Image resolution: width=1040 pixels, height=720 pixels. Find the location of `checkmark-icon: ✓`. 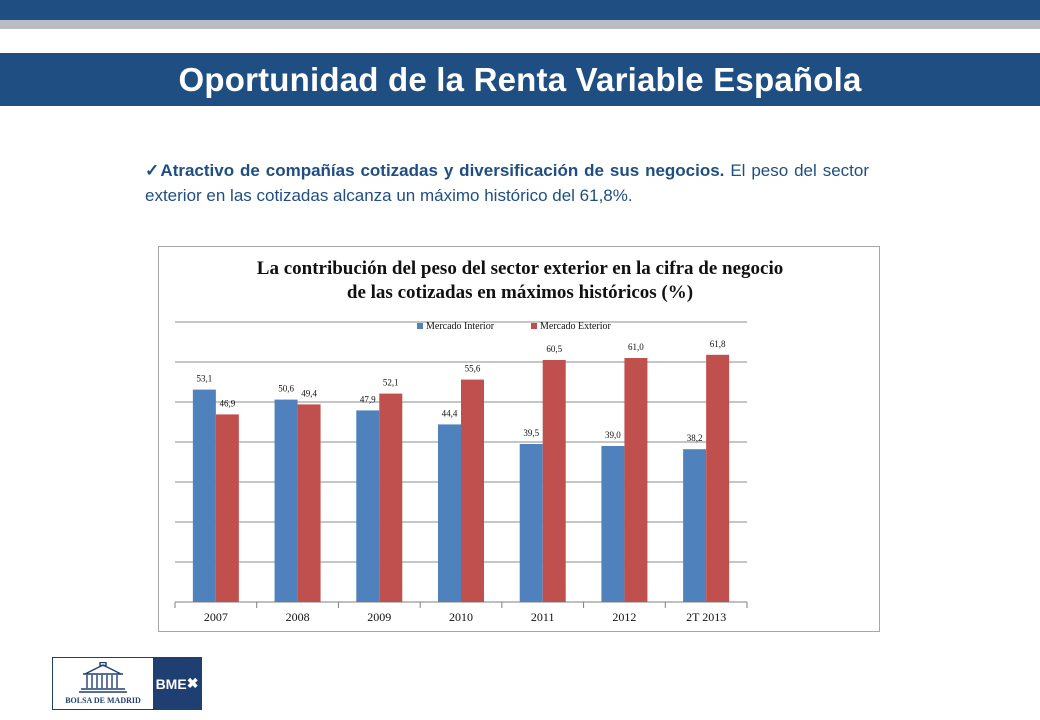

checkmark-icon: ✓ is located at coordinates (153, 170).